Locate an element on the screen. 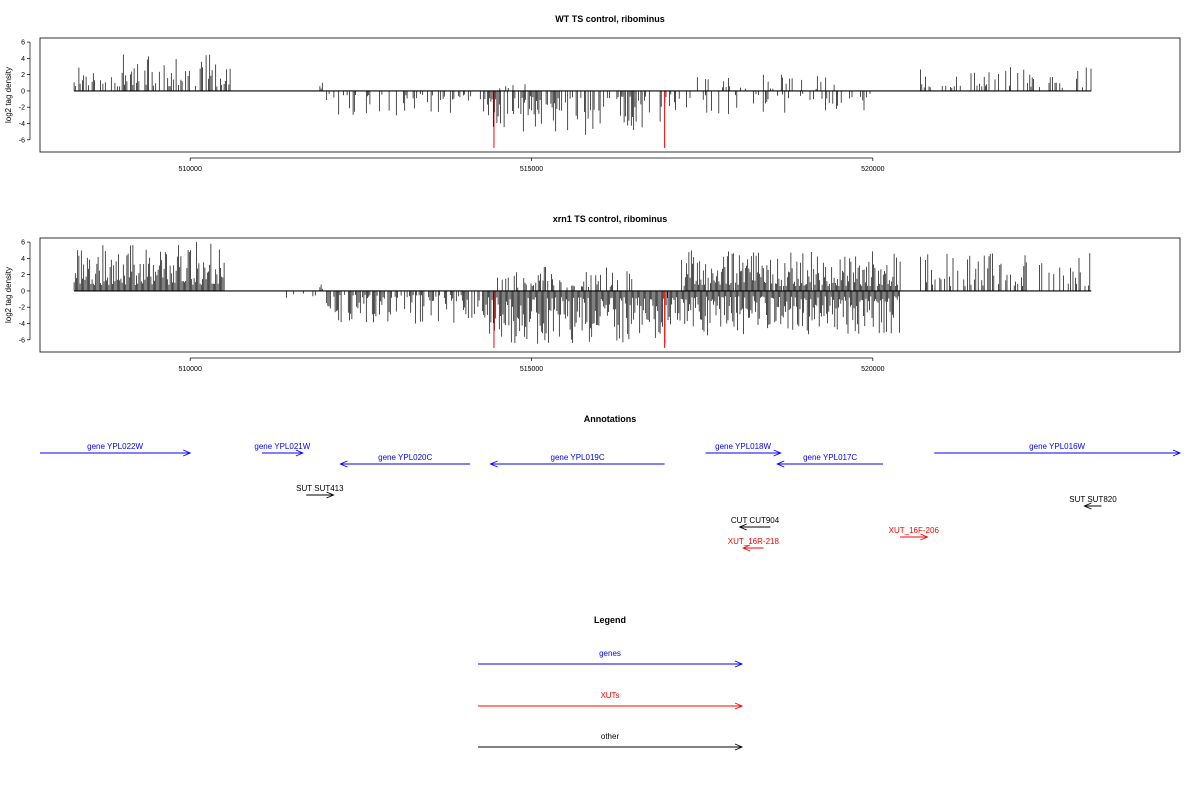 The image size is (1200, 800). feature-label: gene YPL016W is located at coordinates (1057, 446).